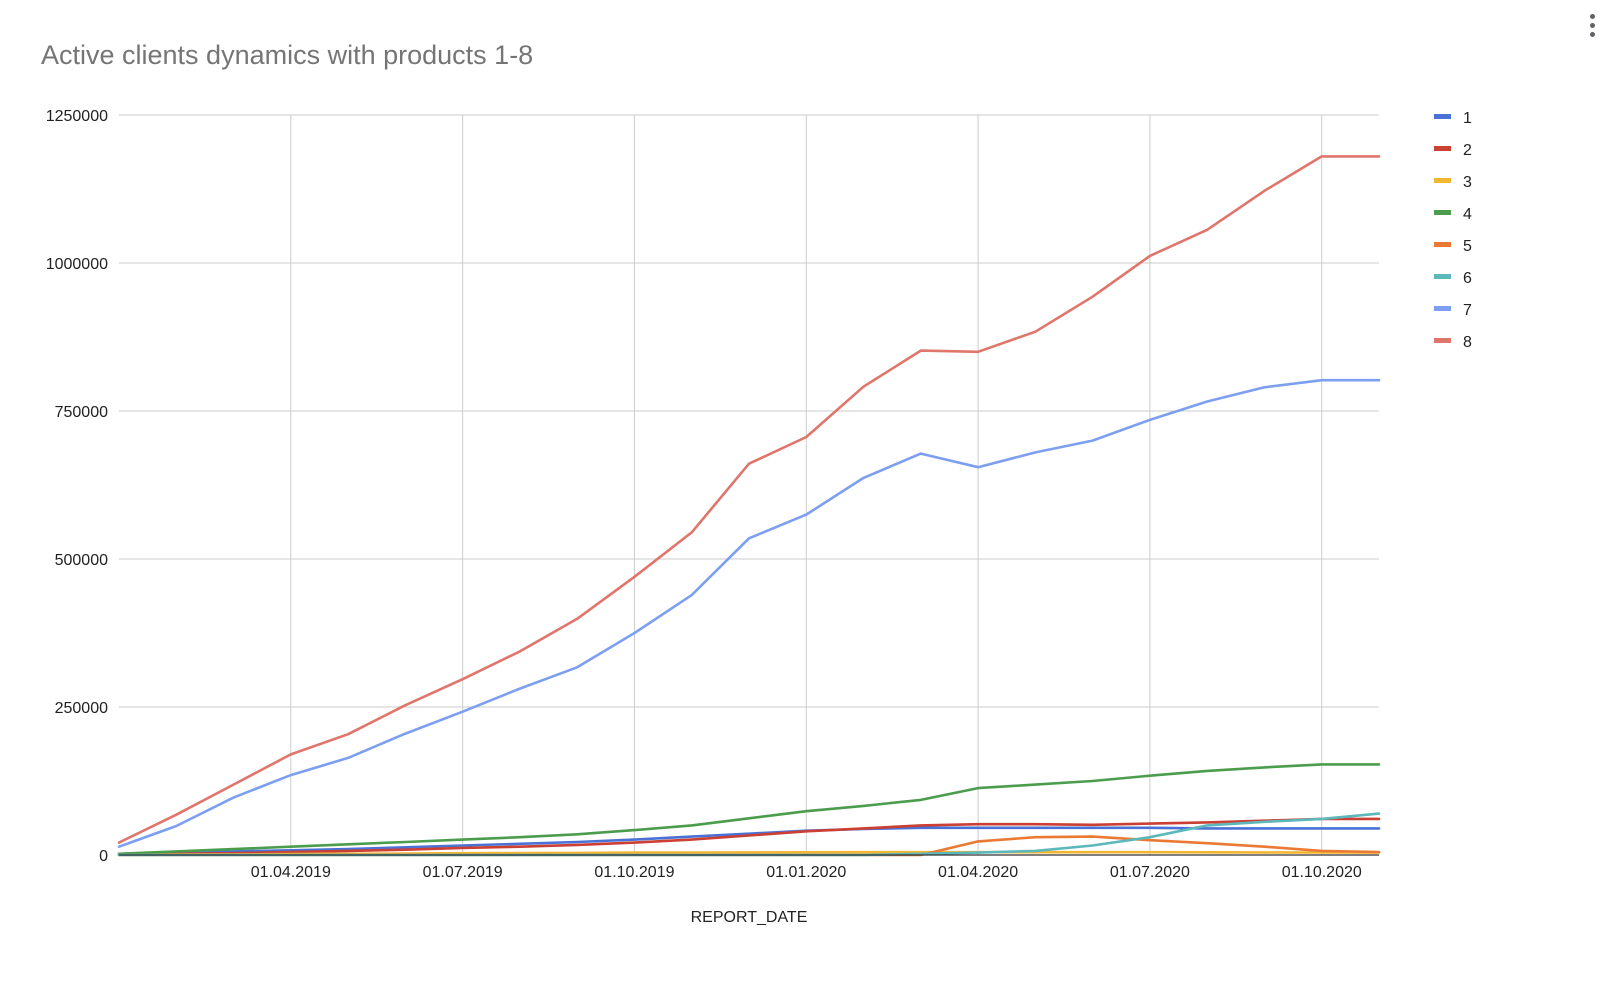  What do you see at coordinates (749, 917) in the screenshot?
I see `x-axis-title: REPORT_DATE` at bounding box center [749, 917].